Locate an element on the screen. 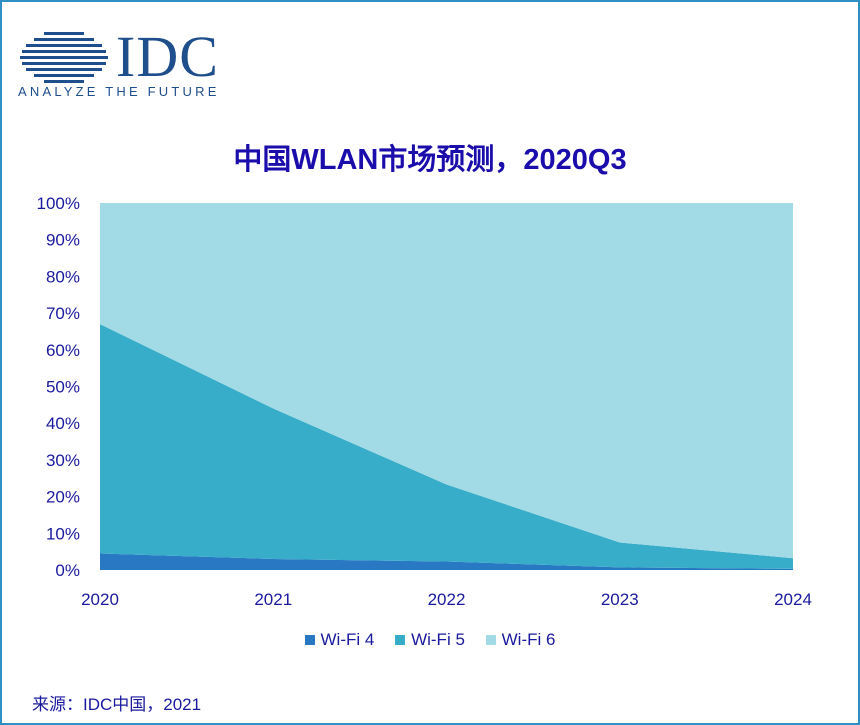 The image size is (860, 725). y-tick-label: 60% is located at coordinates (63, 350).